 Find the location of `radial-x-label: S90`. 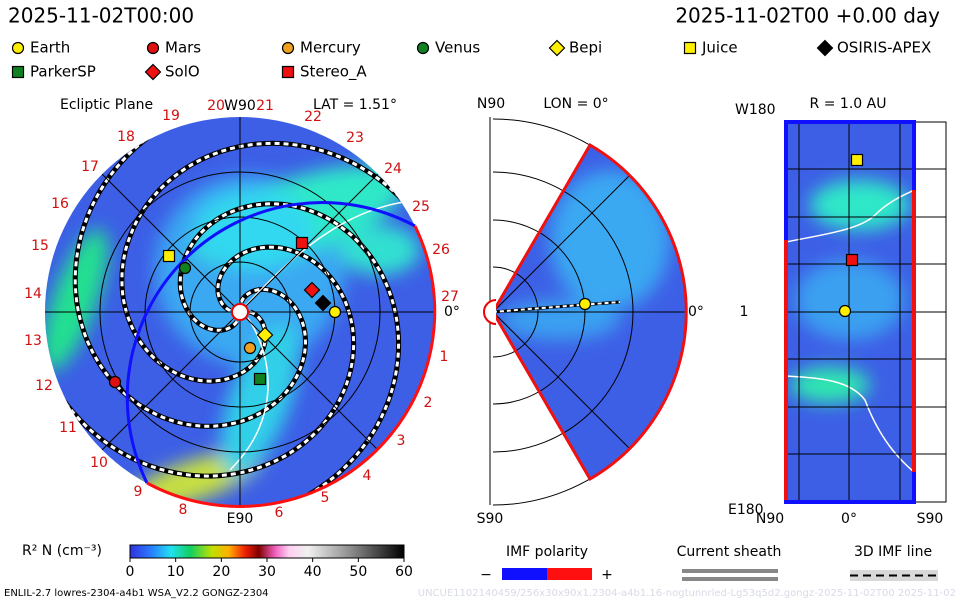

radial-x-label: S90 is located at coordinates (930, 519).